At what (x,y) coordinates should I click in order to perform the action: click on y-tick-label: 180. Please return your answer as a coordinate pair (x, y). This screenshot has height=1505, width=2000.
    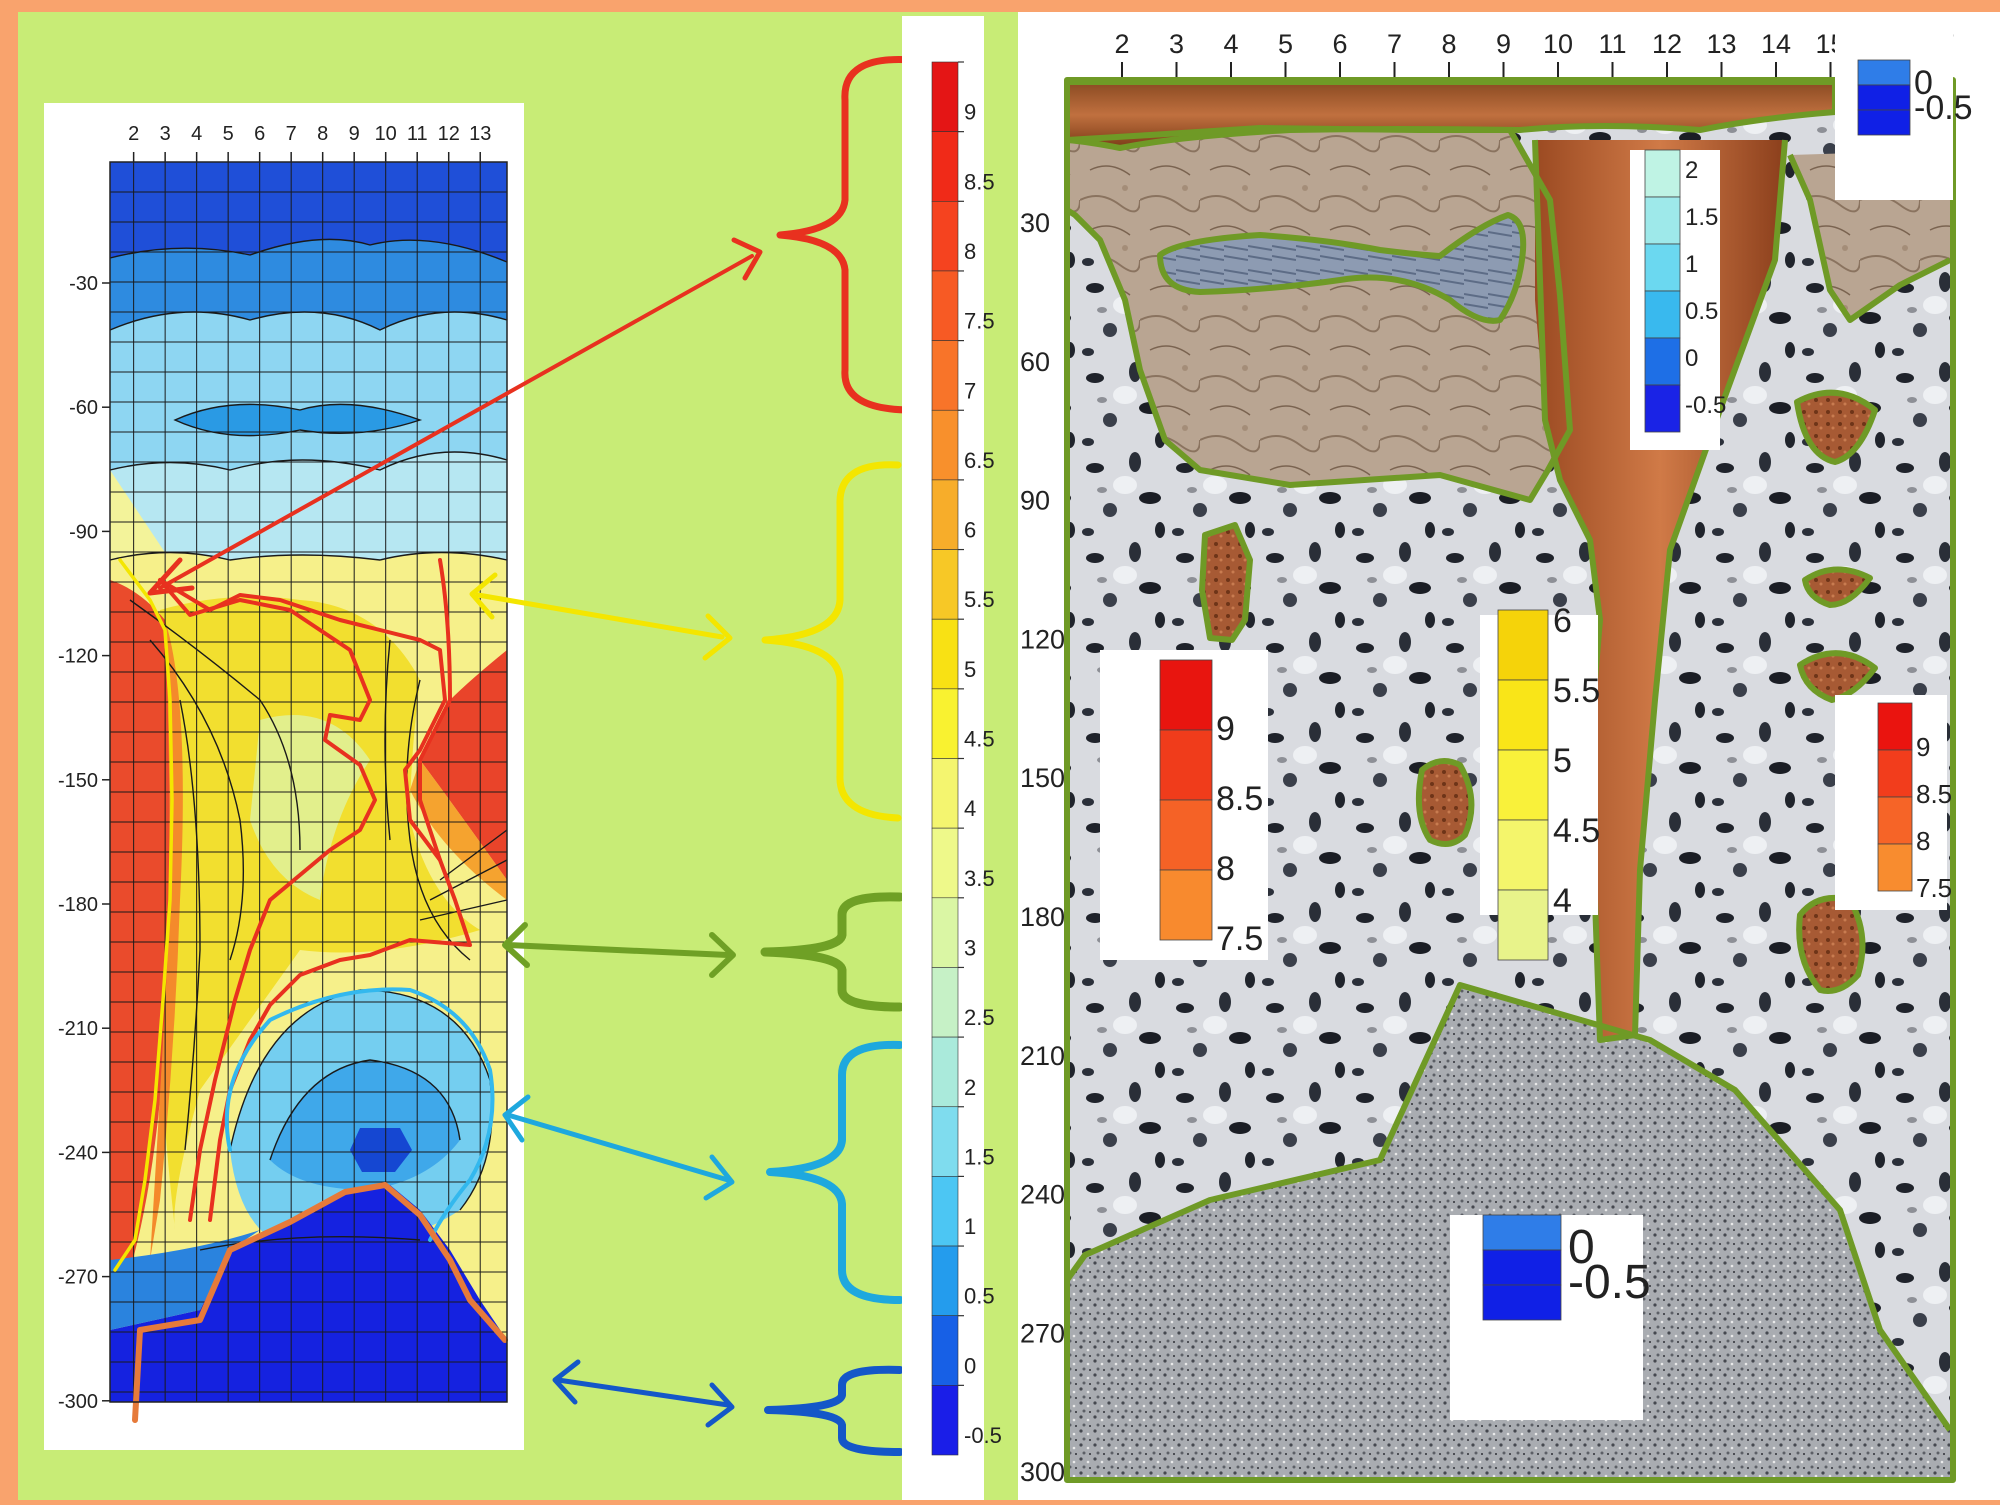
    Looking at the image, I should click on (1042, 917).